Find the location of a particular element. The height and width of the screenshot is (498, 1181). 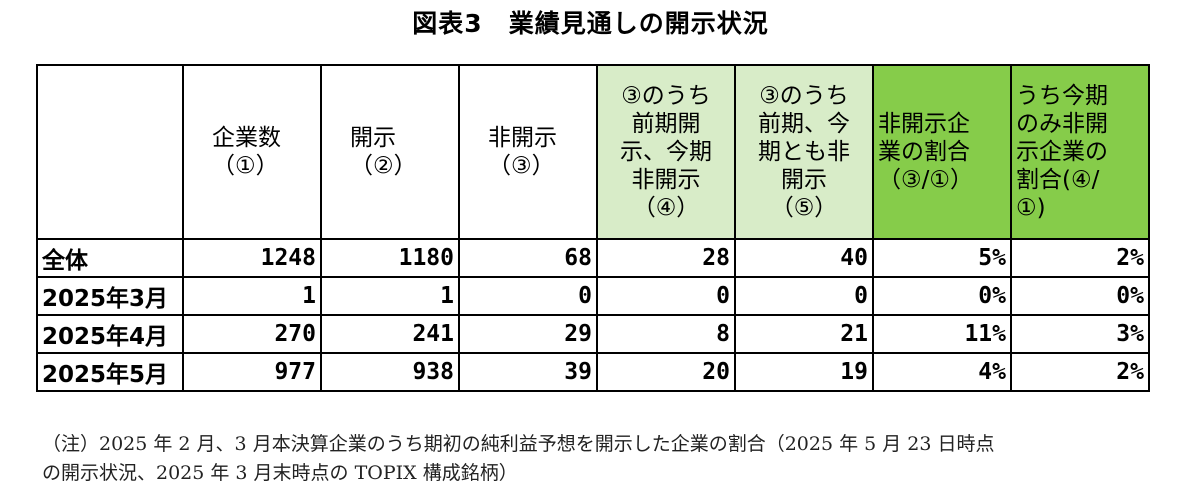

header-prev-disclosed-now-not: ③のうち 前期開 示、今期 非開示 （④） is located at coordinates (666, 152).